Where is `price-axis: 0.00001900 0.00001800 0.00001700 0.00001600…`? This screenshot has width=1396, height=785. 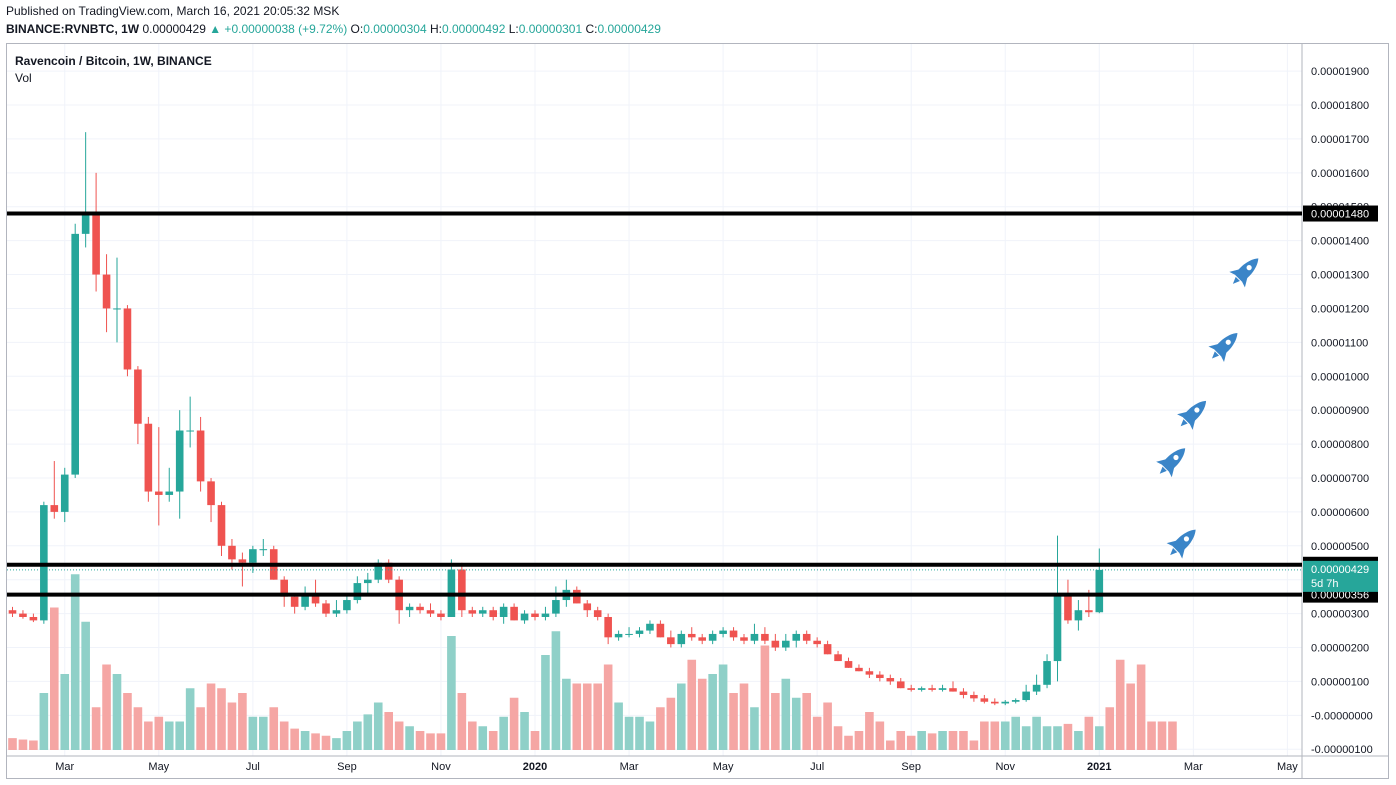 price-axis: 0.00001900 0.00001800 0.00001700 0.00001600… is located at coordinates (1340, 411).